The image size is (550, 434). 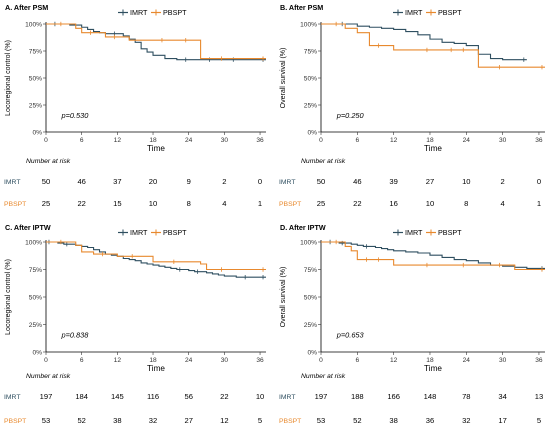 What do you see at coordinates (81, 181) in the screenshot?
I see `risk-count-imrt: 46` at bounding box center [81, 181].